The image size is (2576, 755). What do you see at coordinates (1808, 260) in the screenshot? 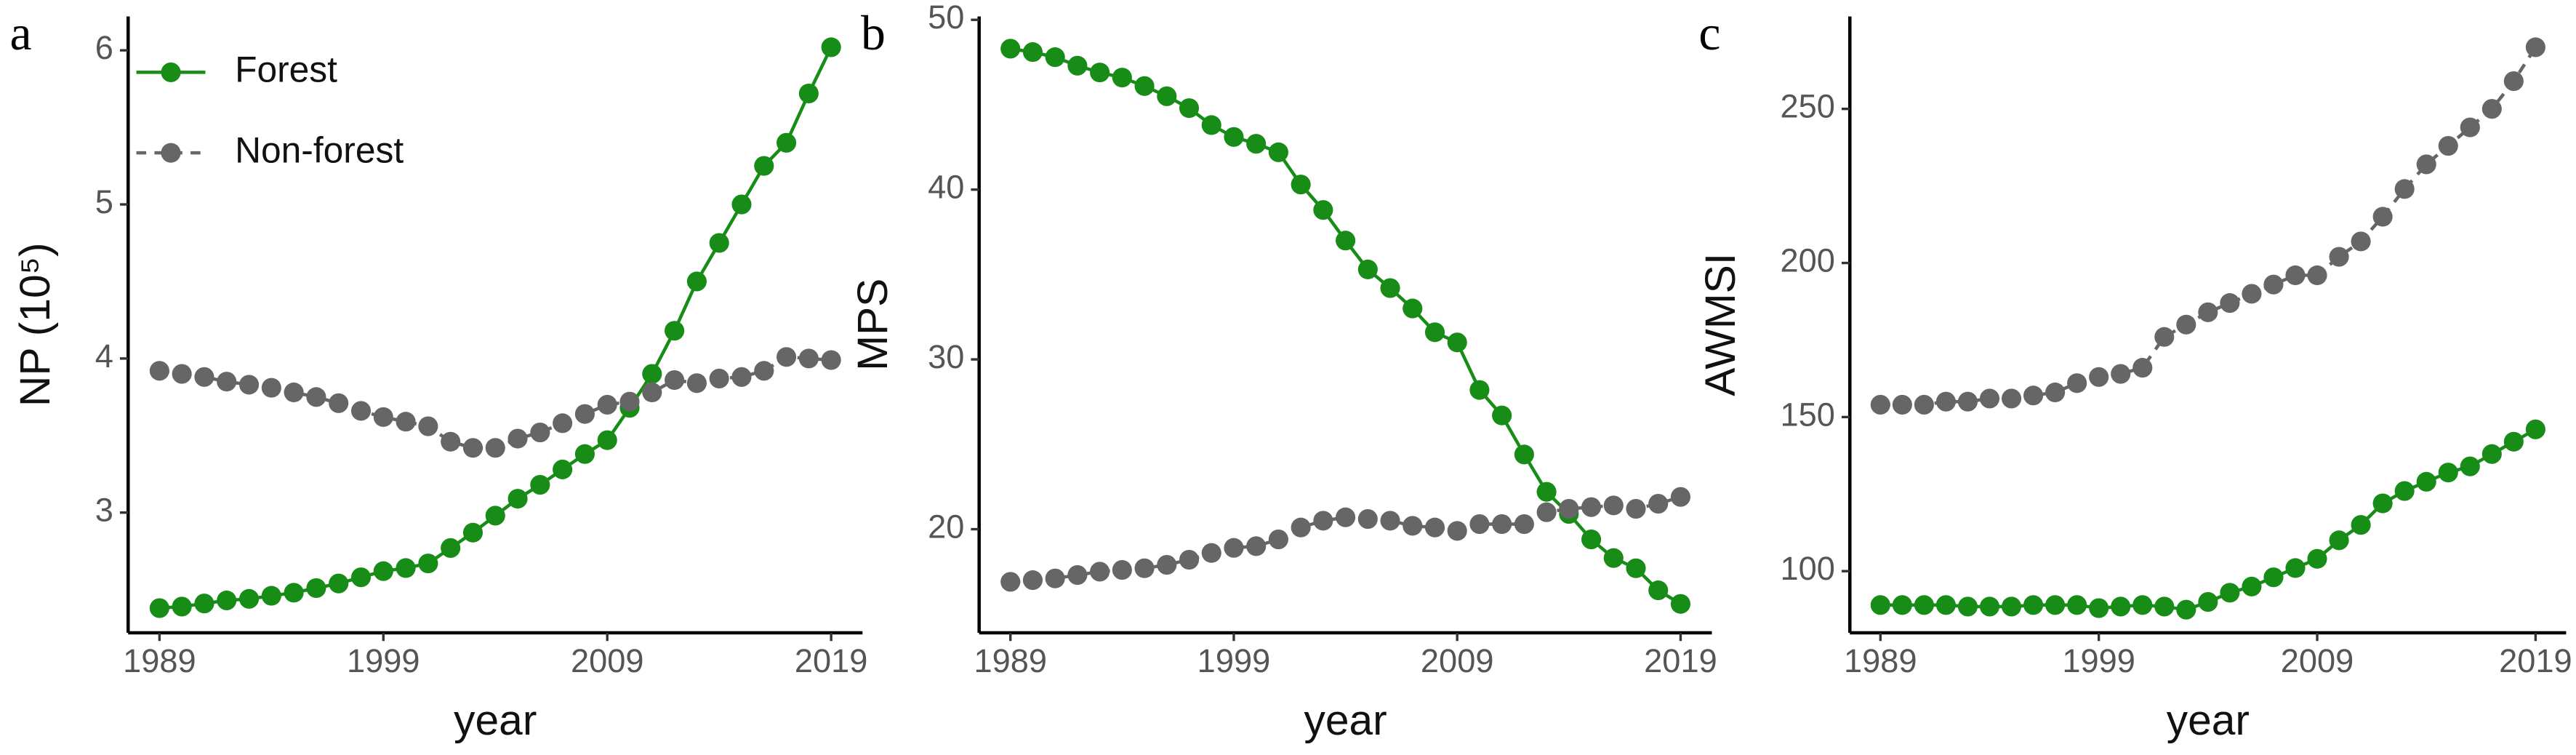
I see `y-tick-label: 200` at bounding box center [1808, 260].